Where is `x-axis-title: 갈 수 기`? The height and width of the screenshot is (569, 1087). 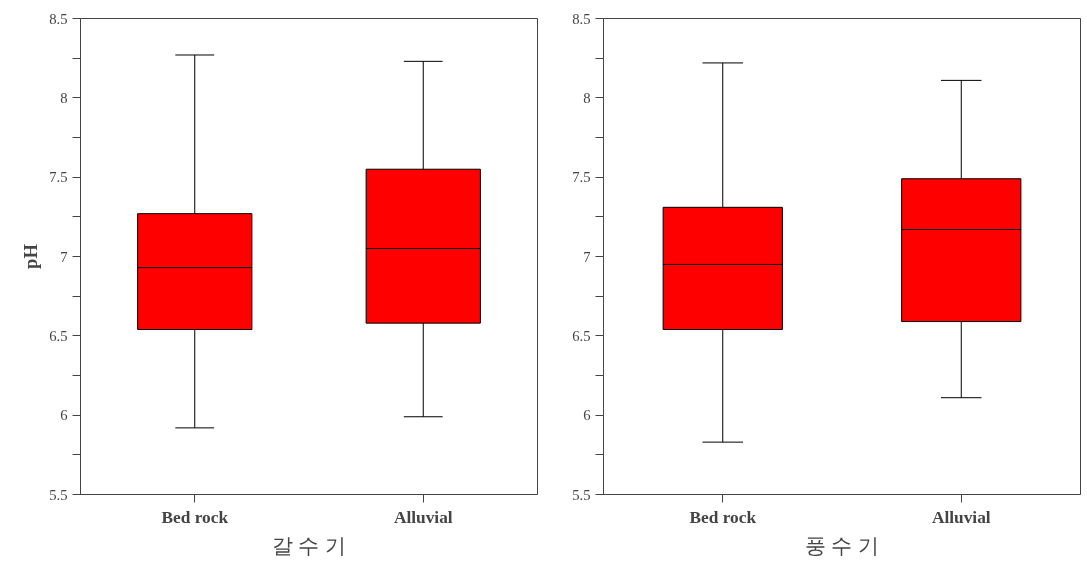 x-axis-title: 갈 수 기 is located at coordinates (309, 545).